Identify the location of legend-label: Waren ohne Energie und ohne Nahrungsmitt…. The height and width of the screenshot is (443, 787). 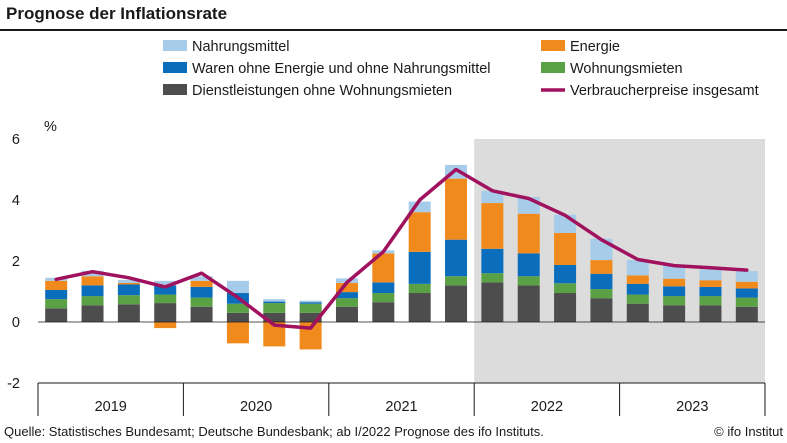
(341, 69).